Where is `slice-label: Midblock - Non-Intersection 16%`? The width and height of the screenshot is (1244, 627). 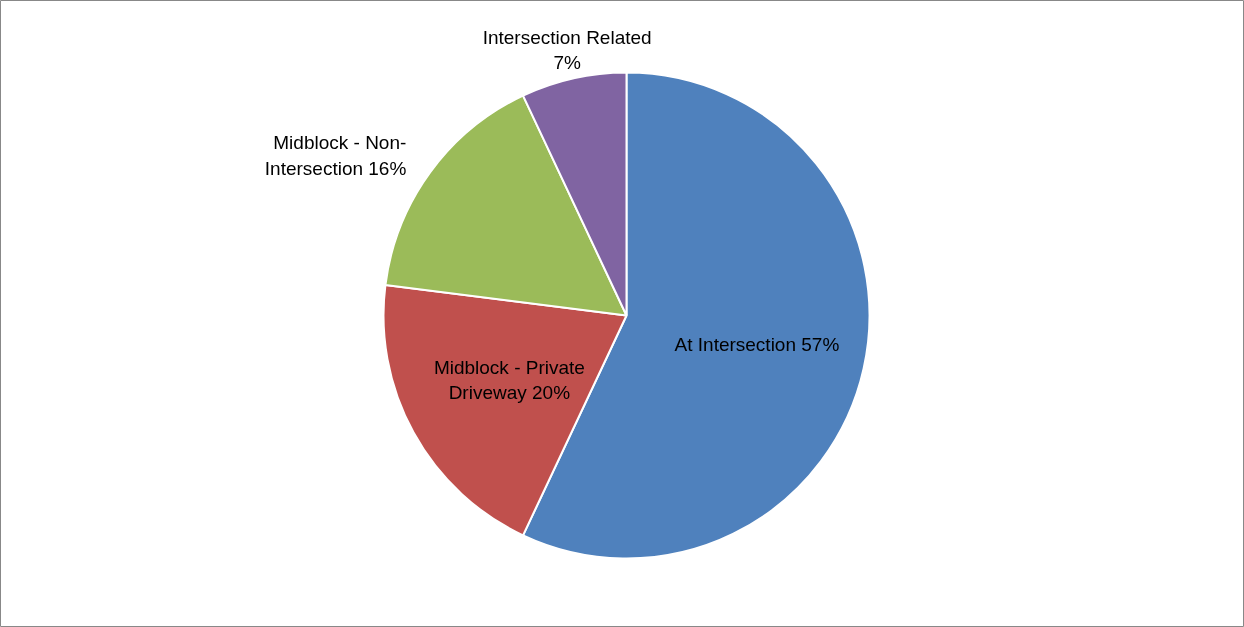
slice-label: Midblock - Non-Intersection 16% is located at coordinates (335, 155).